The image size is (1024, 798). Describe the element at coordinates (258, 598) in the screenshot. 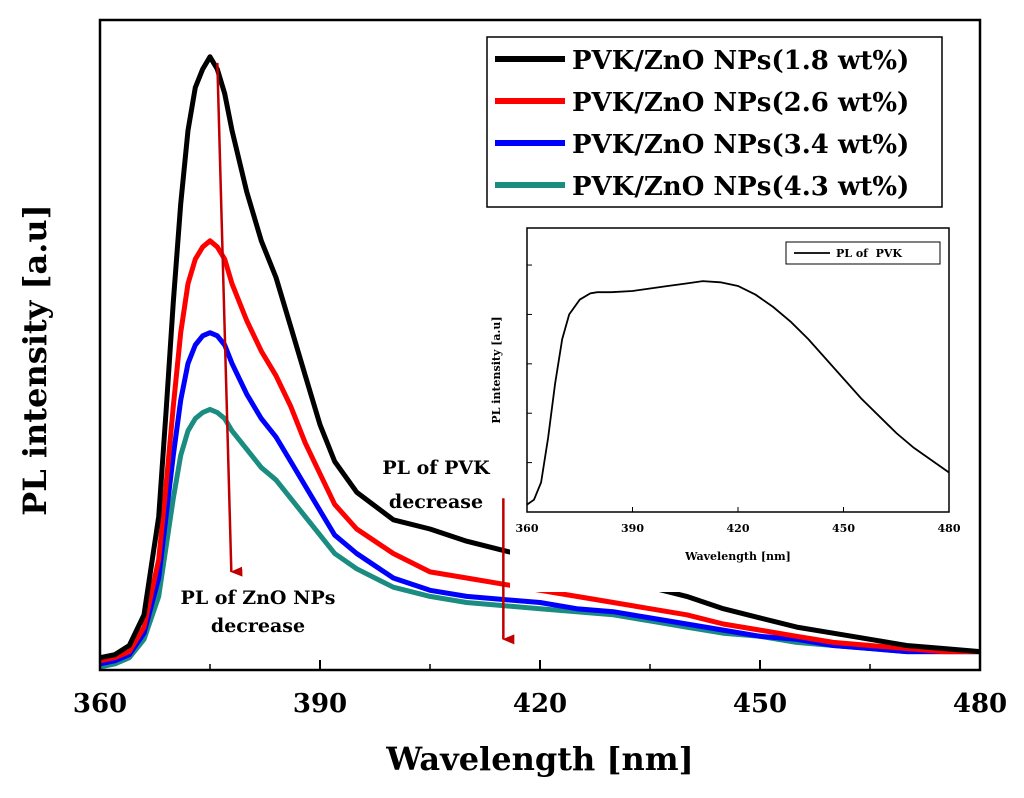

I see `zno-annotation-line-1: PL of ZnO NPs` at that location.